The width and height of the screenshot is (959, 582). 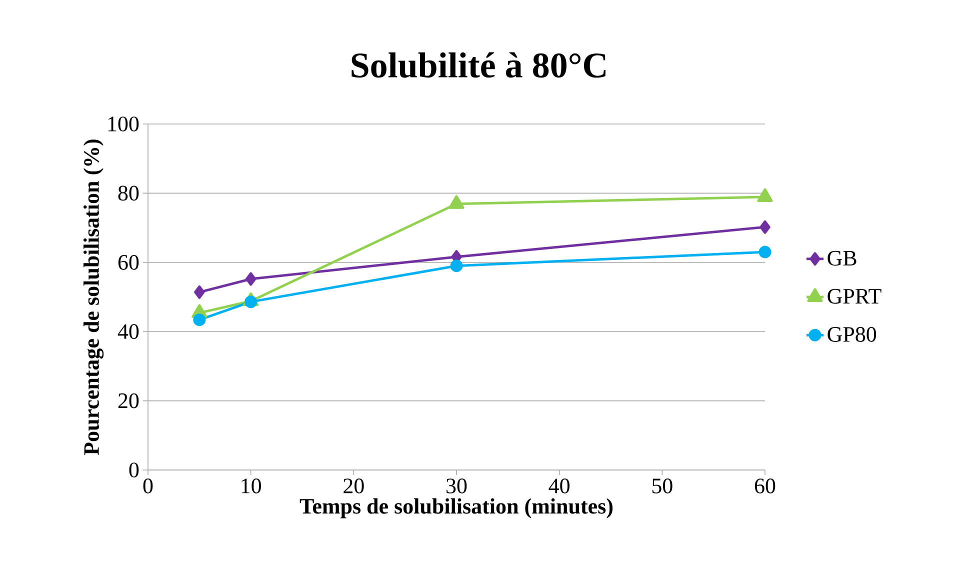 What do you see at coordinates (251, 486) in the screenshot?
I see `x-tick-label: 10` at bounding box center [251, 486].